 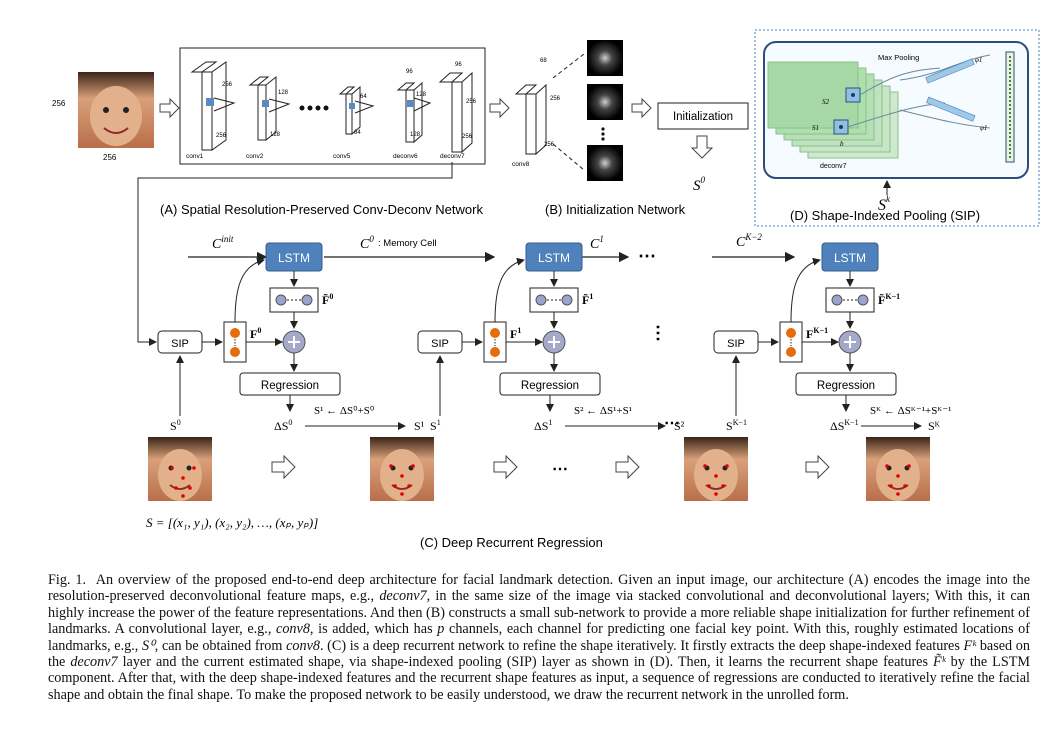 What do you see at coordinates (898, 57) in the screenshot?
I see `max-pooling-label: Max Pooling` at bounding box center [898, 57].